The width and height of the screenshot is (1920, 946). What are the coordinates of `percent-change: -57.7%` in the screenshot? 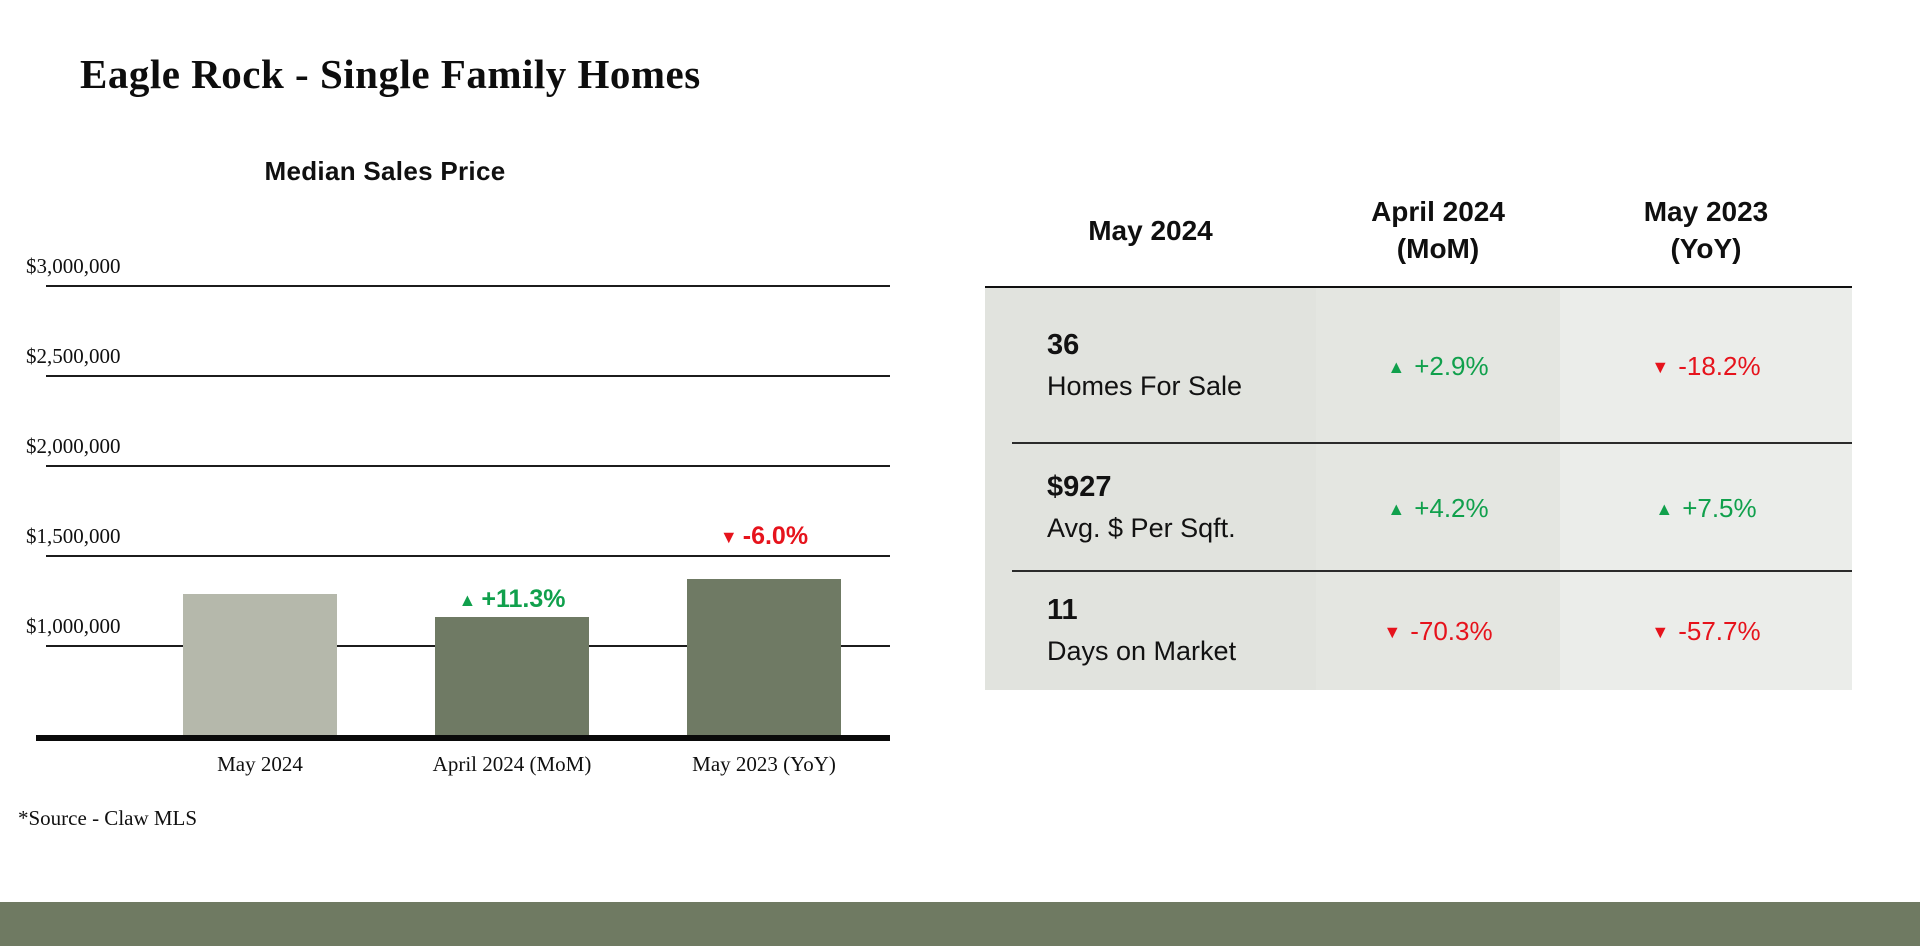 It's located at (1719, 630).